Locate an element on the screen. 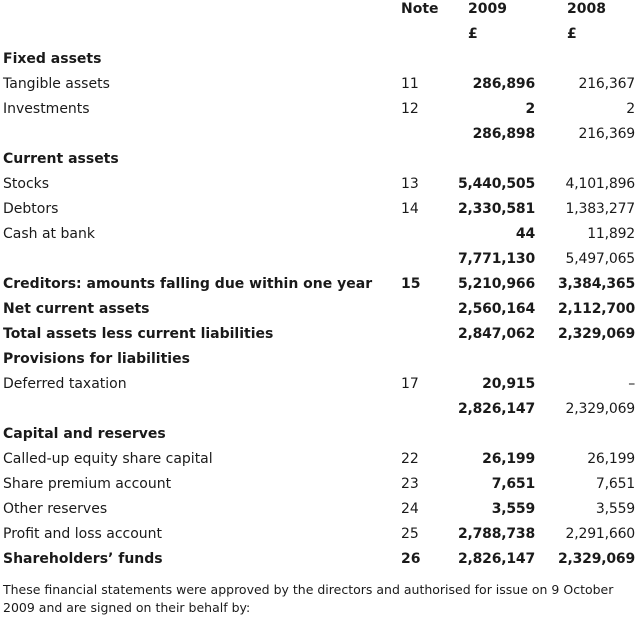  table-row: 7,771,130 5,497,065 is located at coordinates (319, 262).